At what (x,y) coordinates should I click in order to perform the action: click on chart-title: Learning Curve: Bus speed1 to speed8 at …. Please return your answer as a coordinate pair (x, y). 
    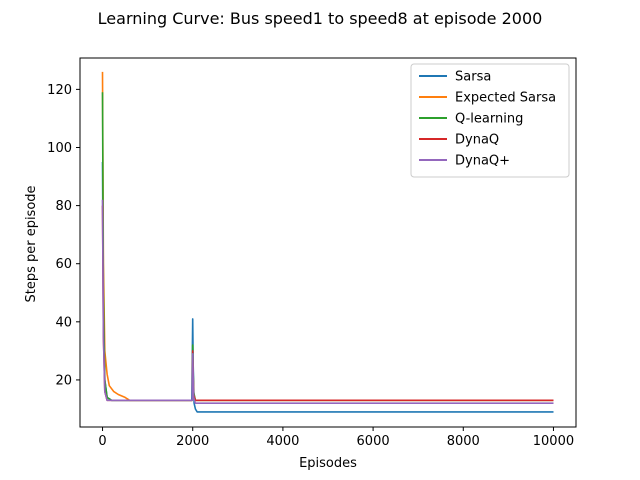
    Looking at the image, I should click on (320, 18).